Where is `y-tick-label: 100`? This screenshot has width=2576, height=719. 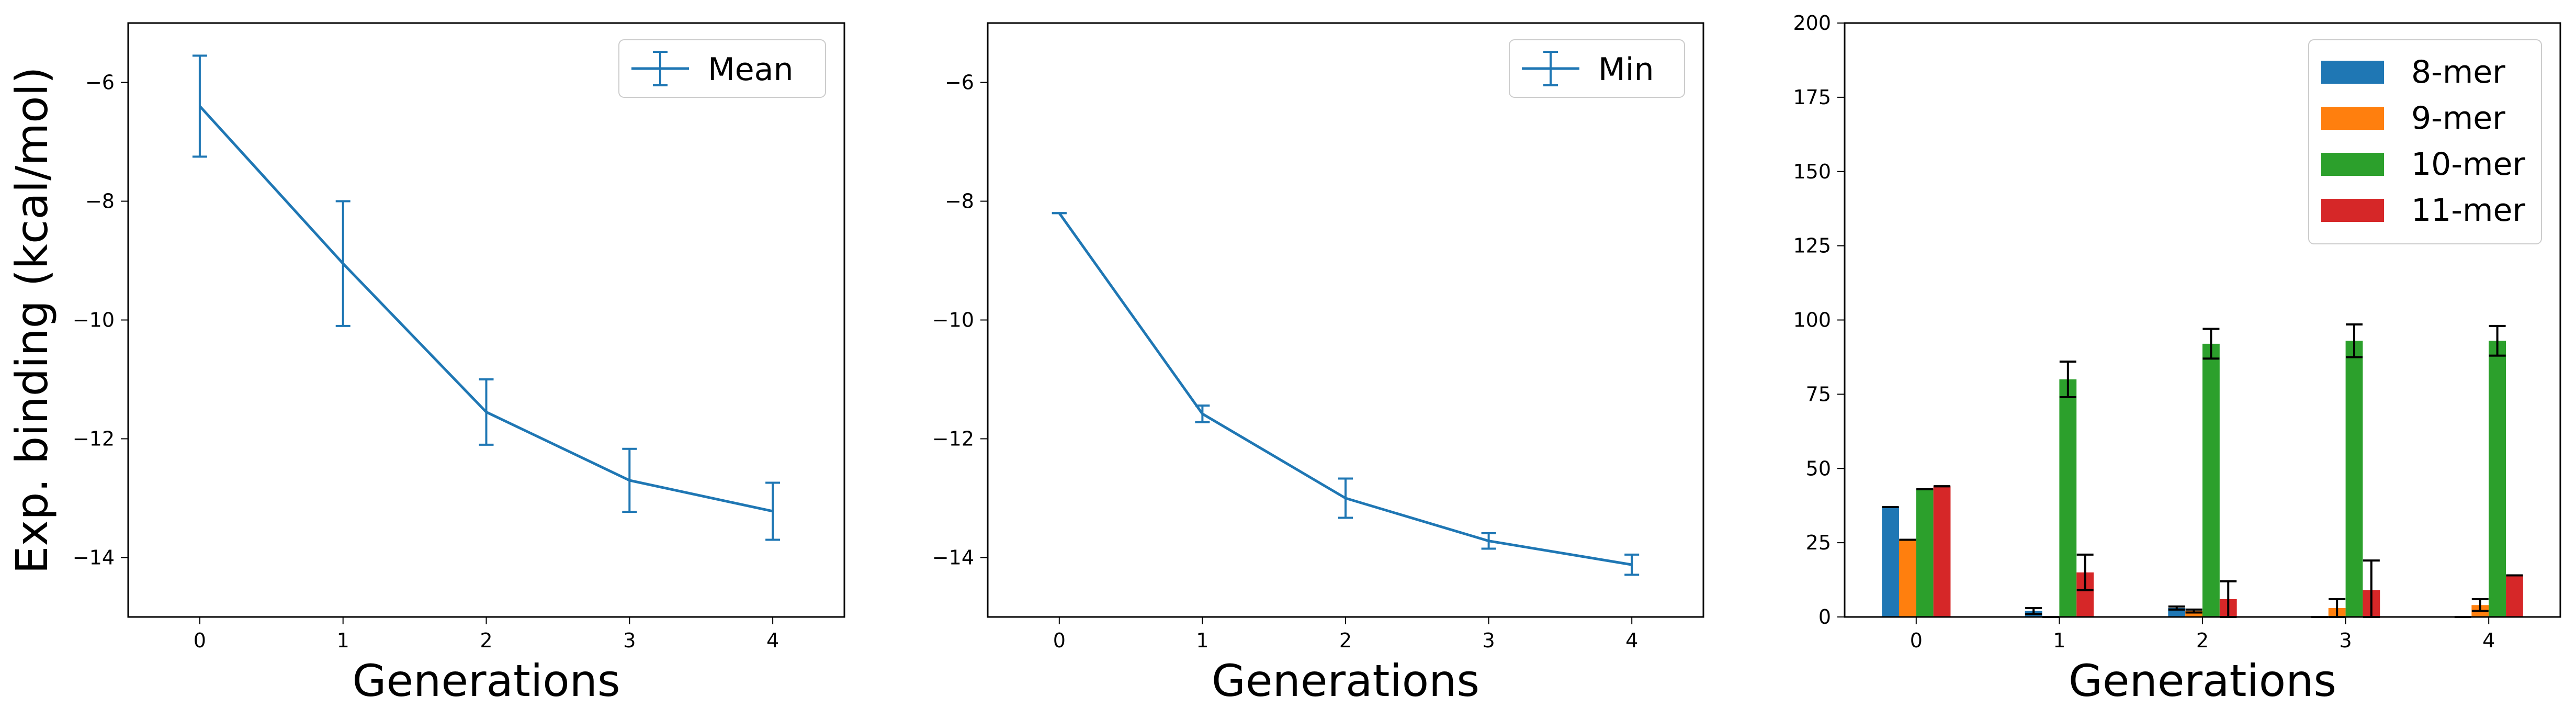 y-tick-label: 100 is located at coordinates (1812, 320).